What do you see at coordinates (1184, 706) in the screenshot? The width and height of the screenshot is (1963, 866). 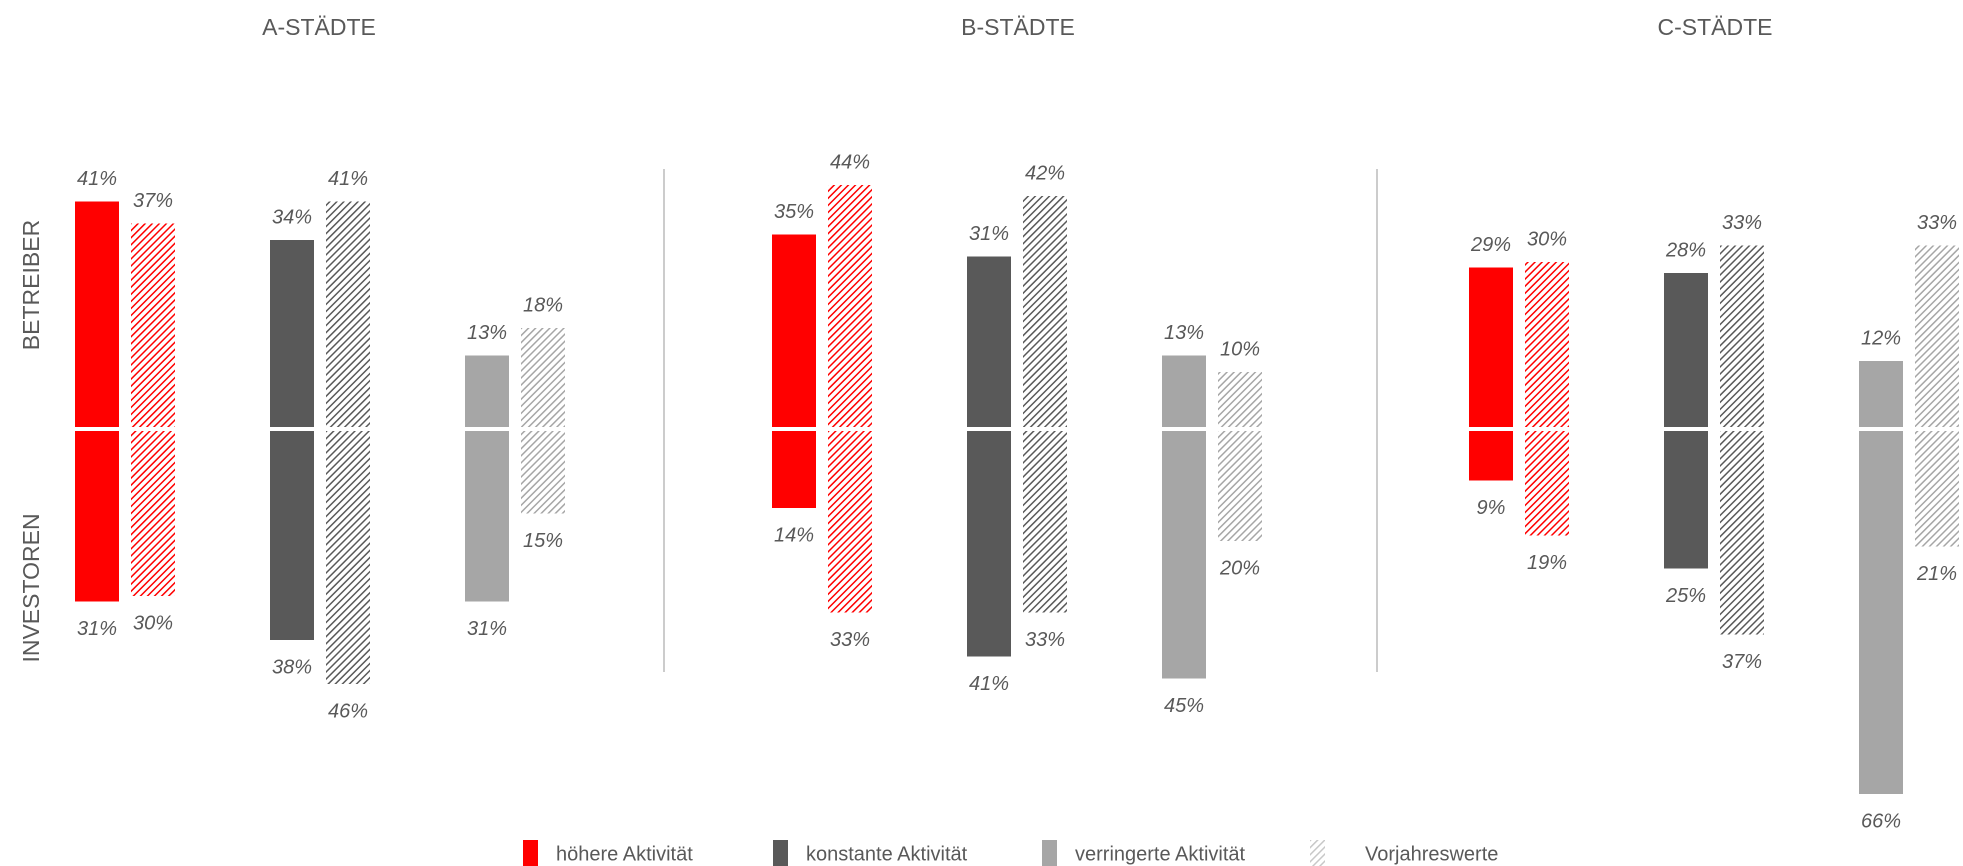 I see `value-label: 45%` at bounding box center [1184, 706].